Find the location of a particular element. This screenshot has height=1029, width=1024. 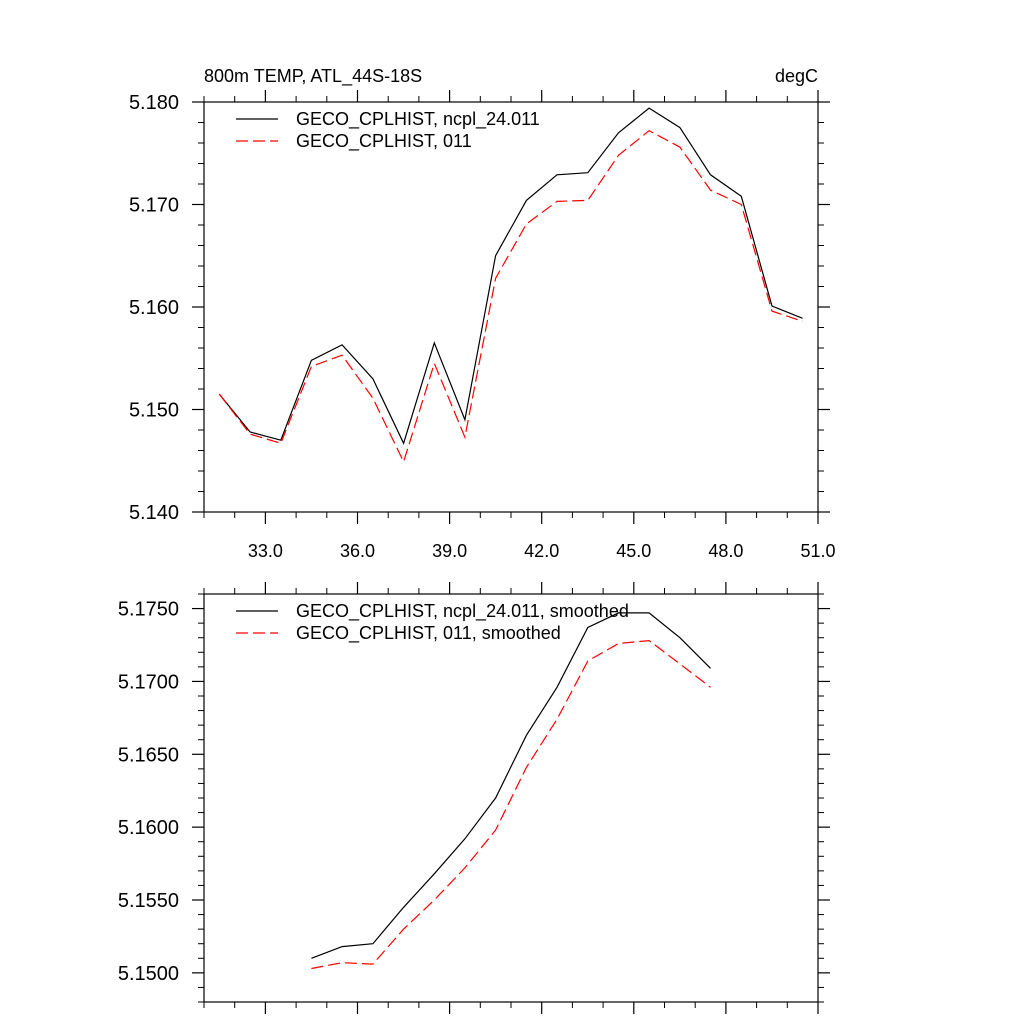

x-tick-label: 36.0 is located at coordinates (357, 551).